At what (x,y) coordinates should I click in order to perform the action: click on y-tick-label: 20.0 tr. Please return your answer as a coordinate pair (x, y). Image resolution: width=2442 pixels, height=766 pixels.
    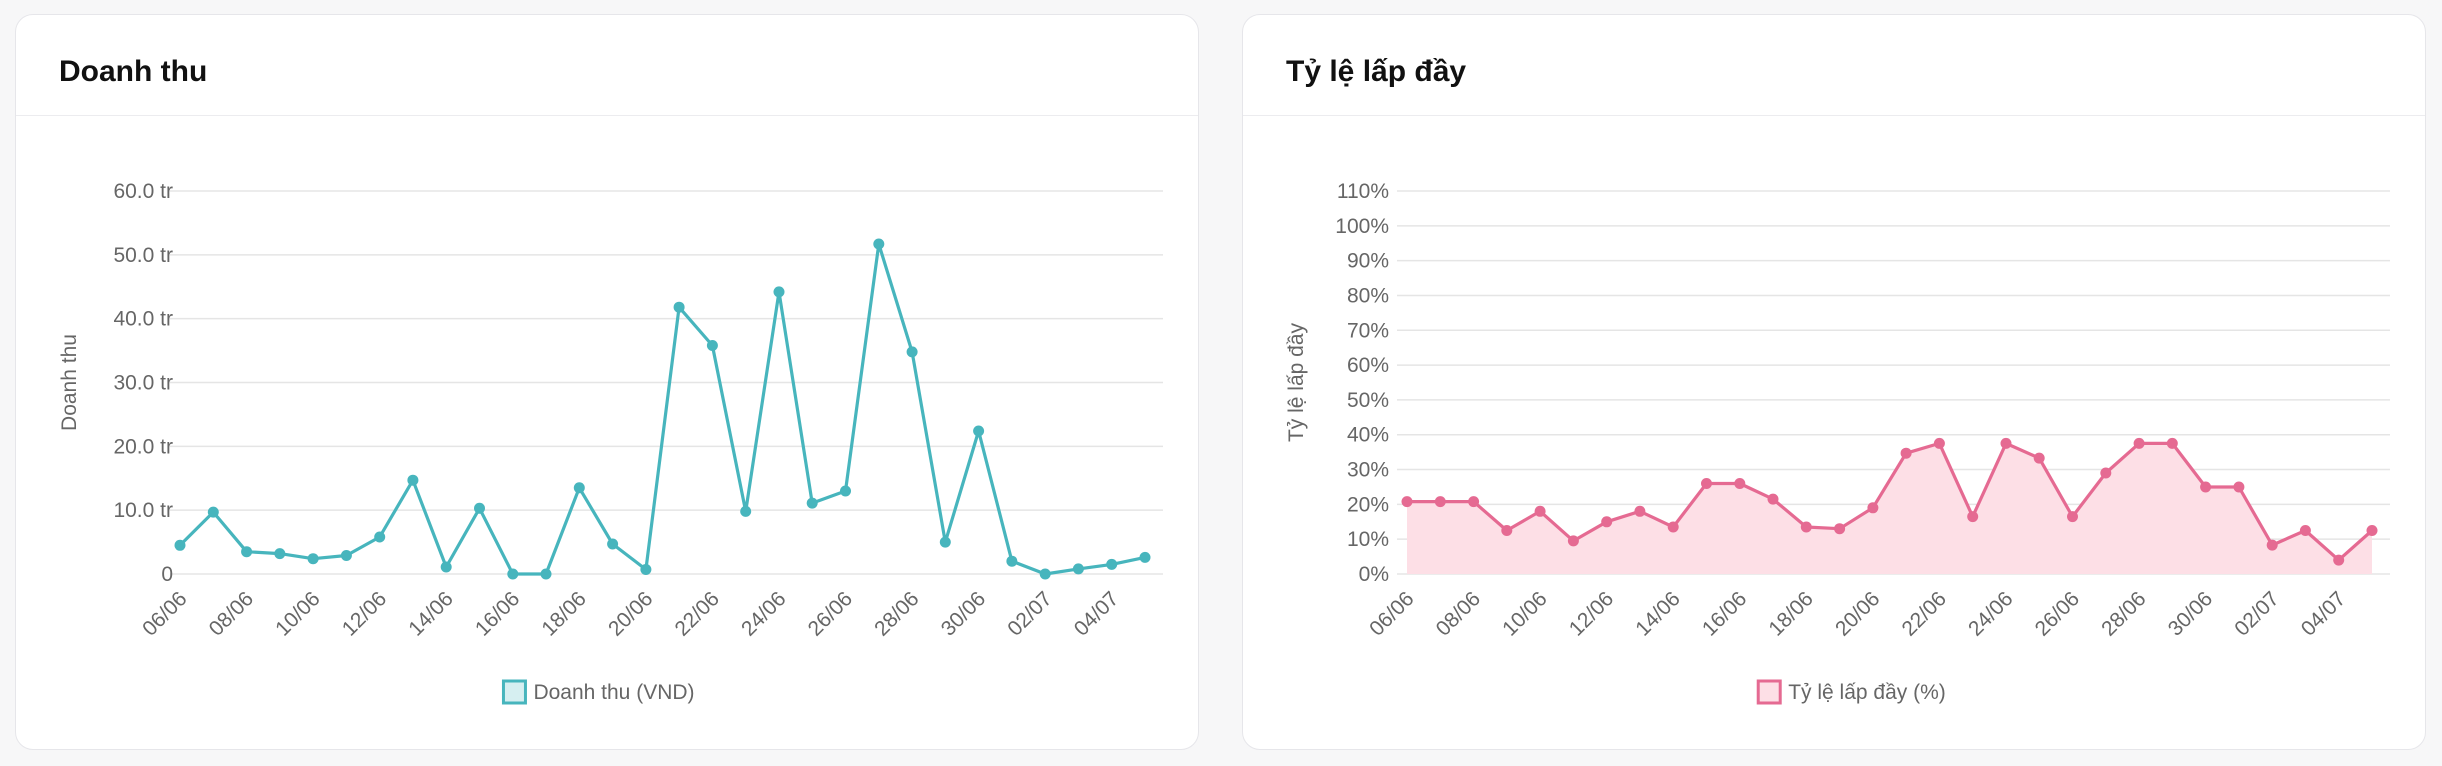
    Looking at the image, I should click on (143, 446).